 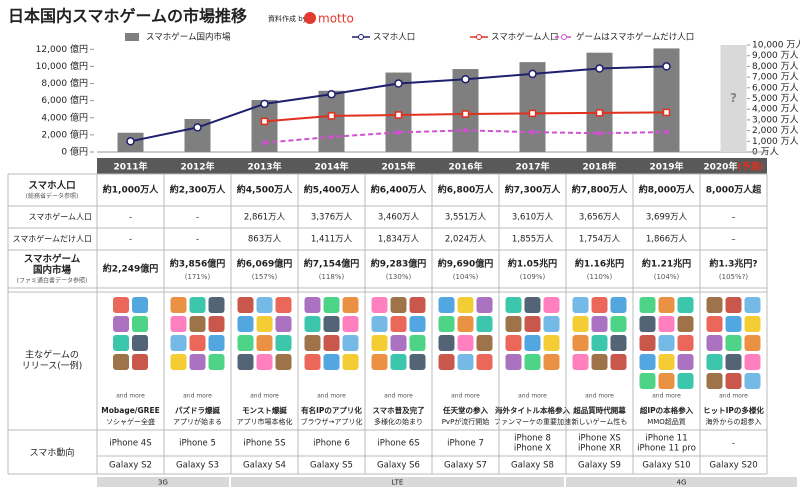 What do you see at coordinates (398, 264) in the screenshot?
I see `cell: 約9,283億円` at bounding box center [398, 264].